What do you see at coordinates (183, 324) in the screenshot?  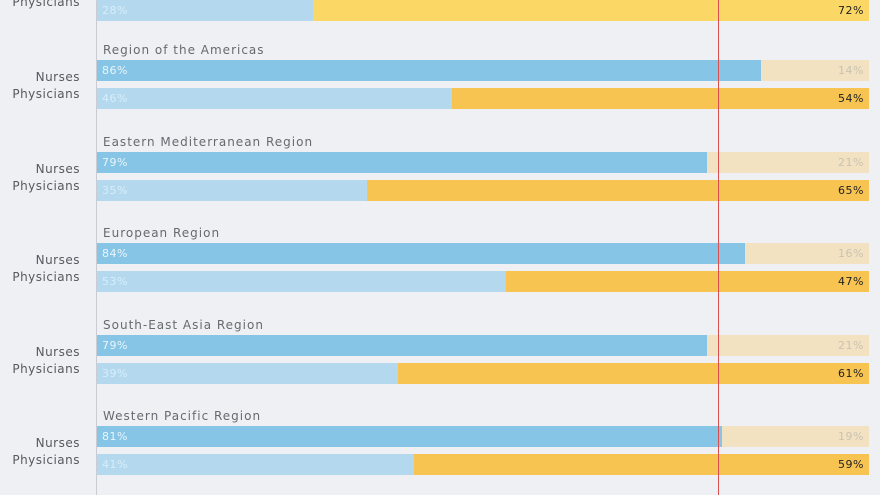 I see `region-title: South-East Asia Region` at bounding box center [183, 324].